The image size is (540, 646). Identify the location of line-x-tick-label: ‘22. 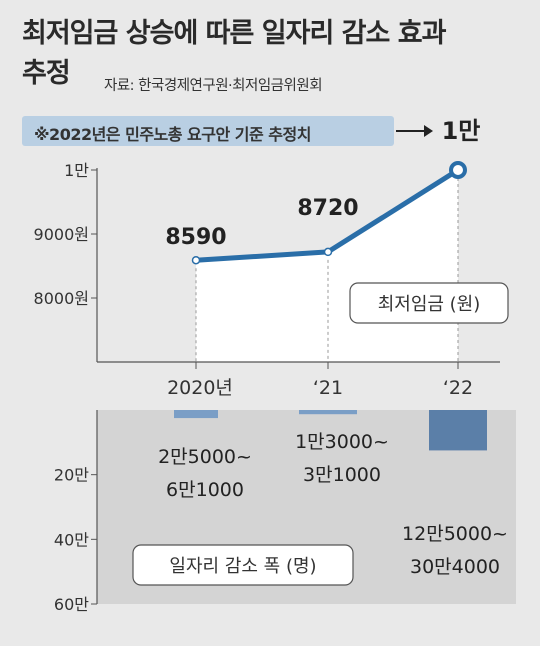
(458, 388).